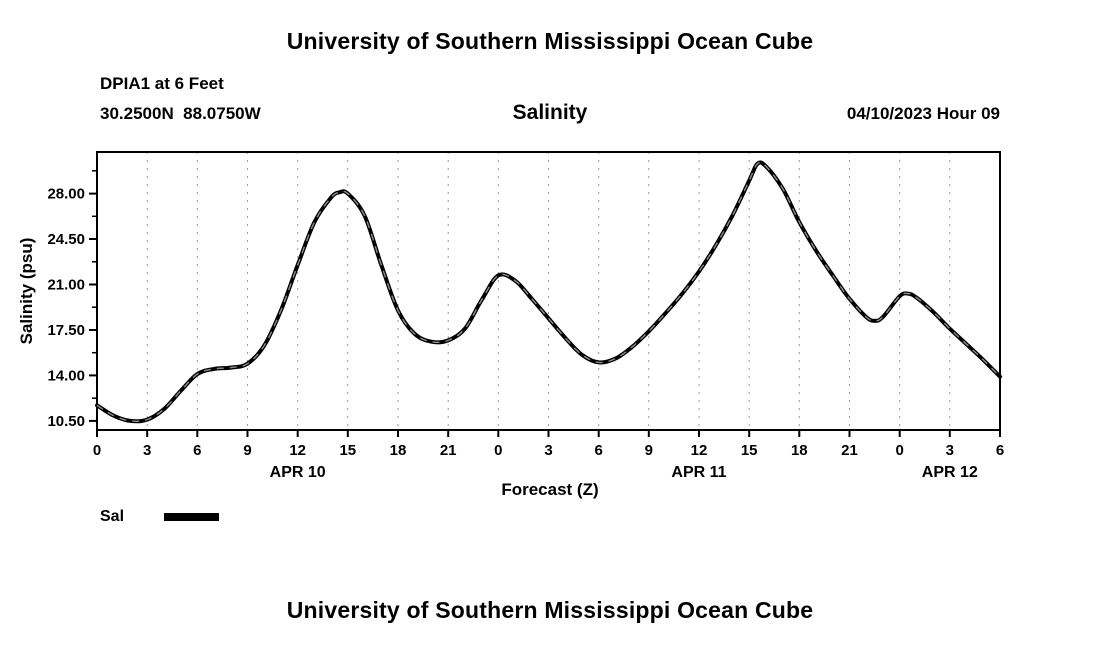 This screenshot has height=650, width=1100. I want to click on coordinates-label: 30.2500N 88.0750W, so click(180, 113).